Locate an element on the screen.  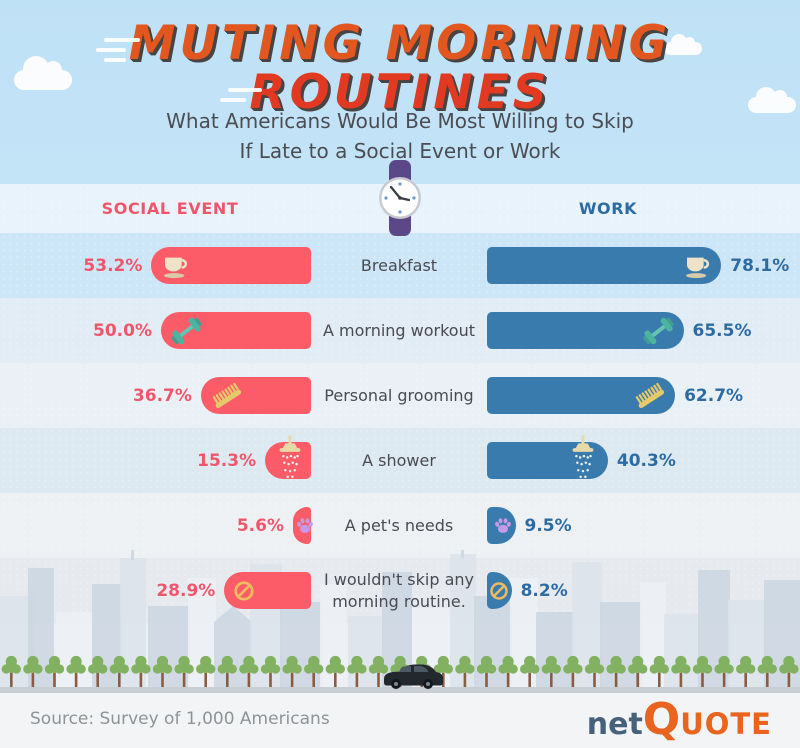
page-title: MUTING MORNING ROUTINES is located at coordinates (400, 68).